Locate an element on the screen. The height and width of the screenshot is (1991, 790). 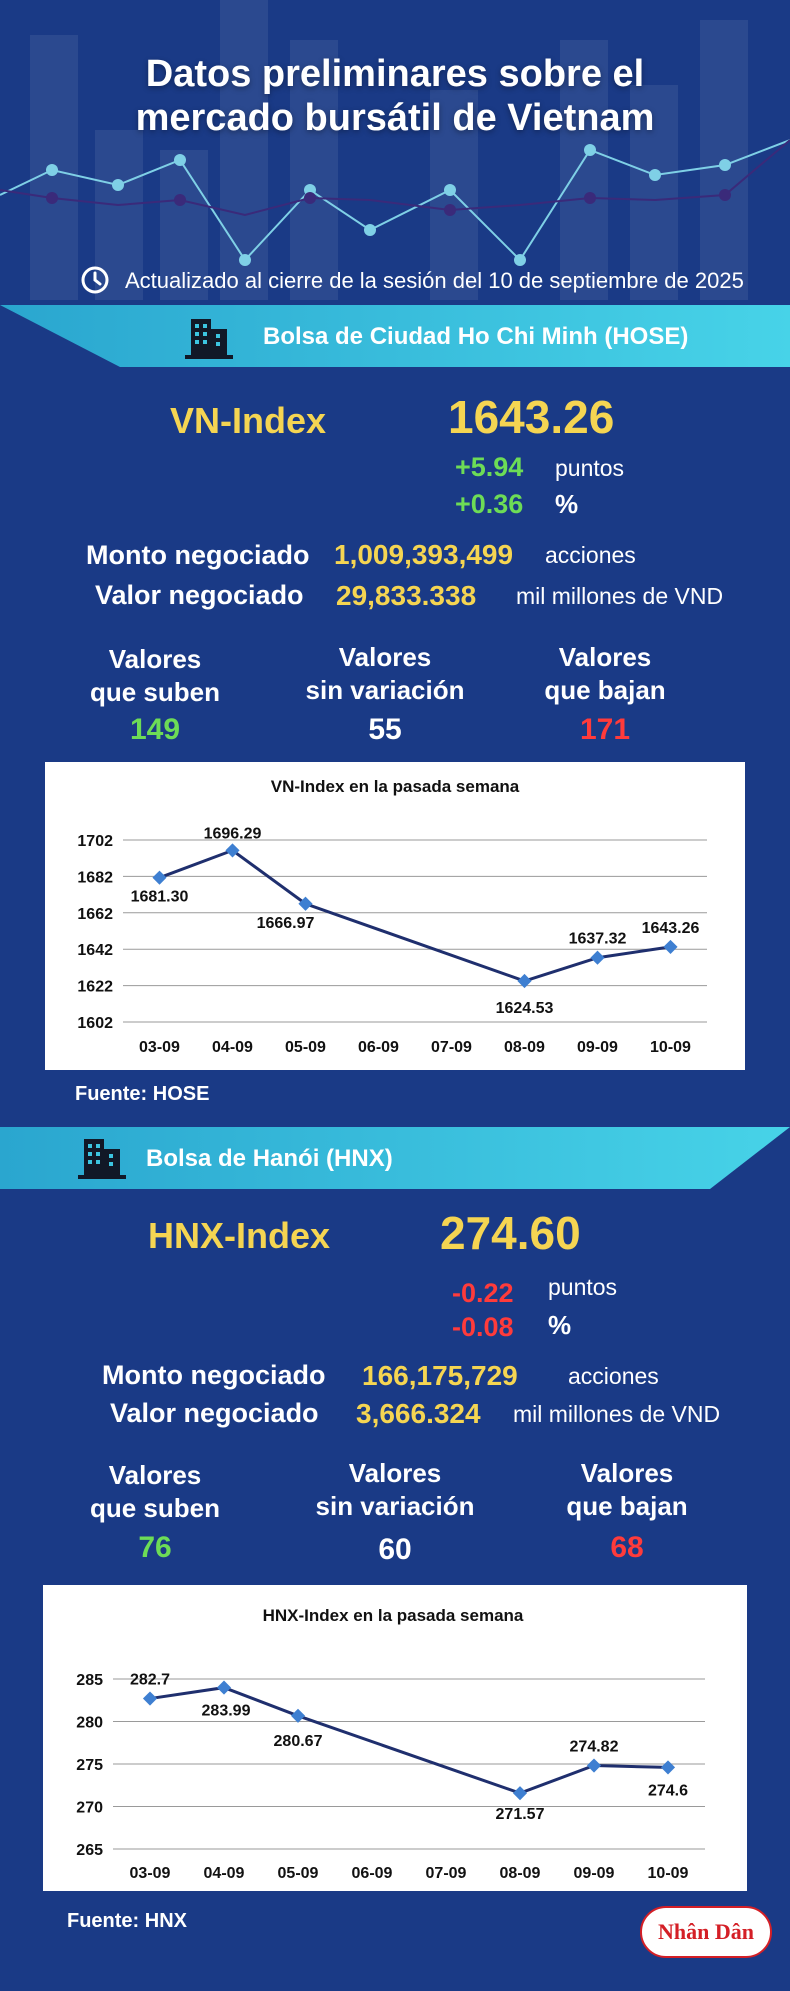
x-tick-label: 05-09 is located at coordinates (305, 1047).